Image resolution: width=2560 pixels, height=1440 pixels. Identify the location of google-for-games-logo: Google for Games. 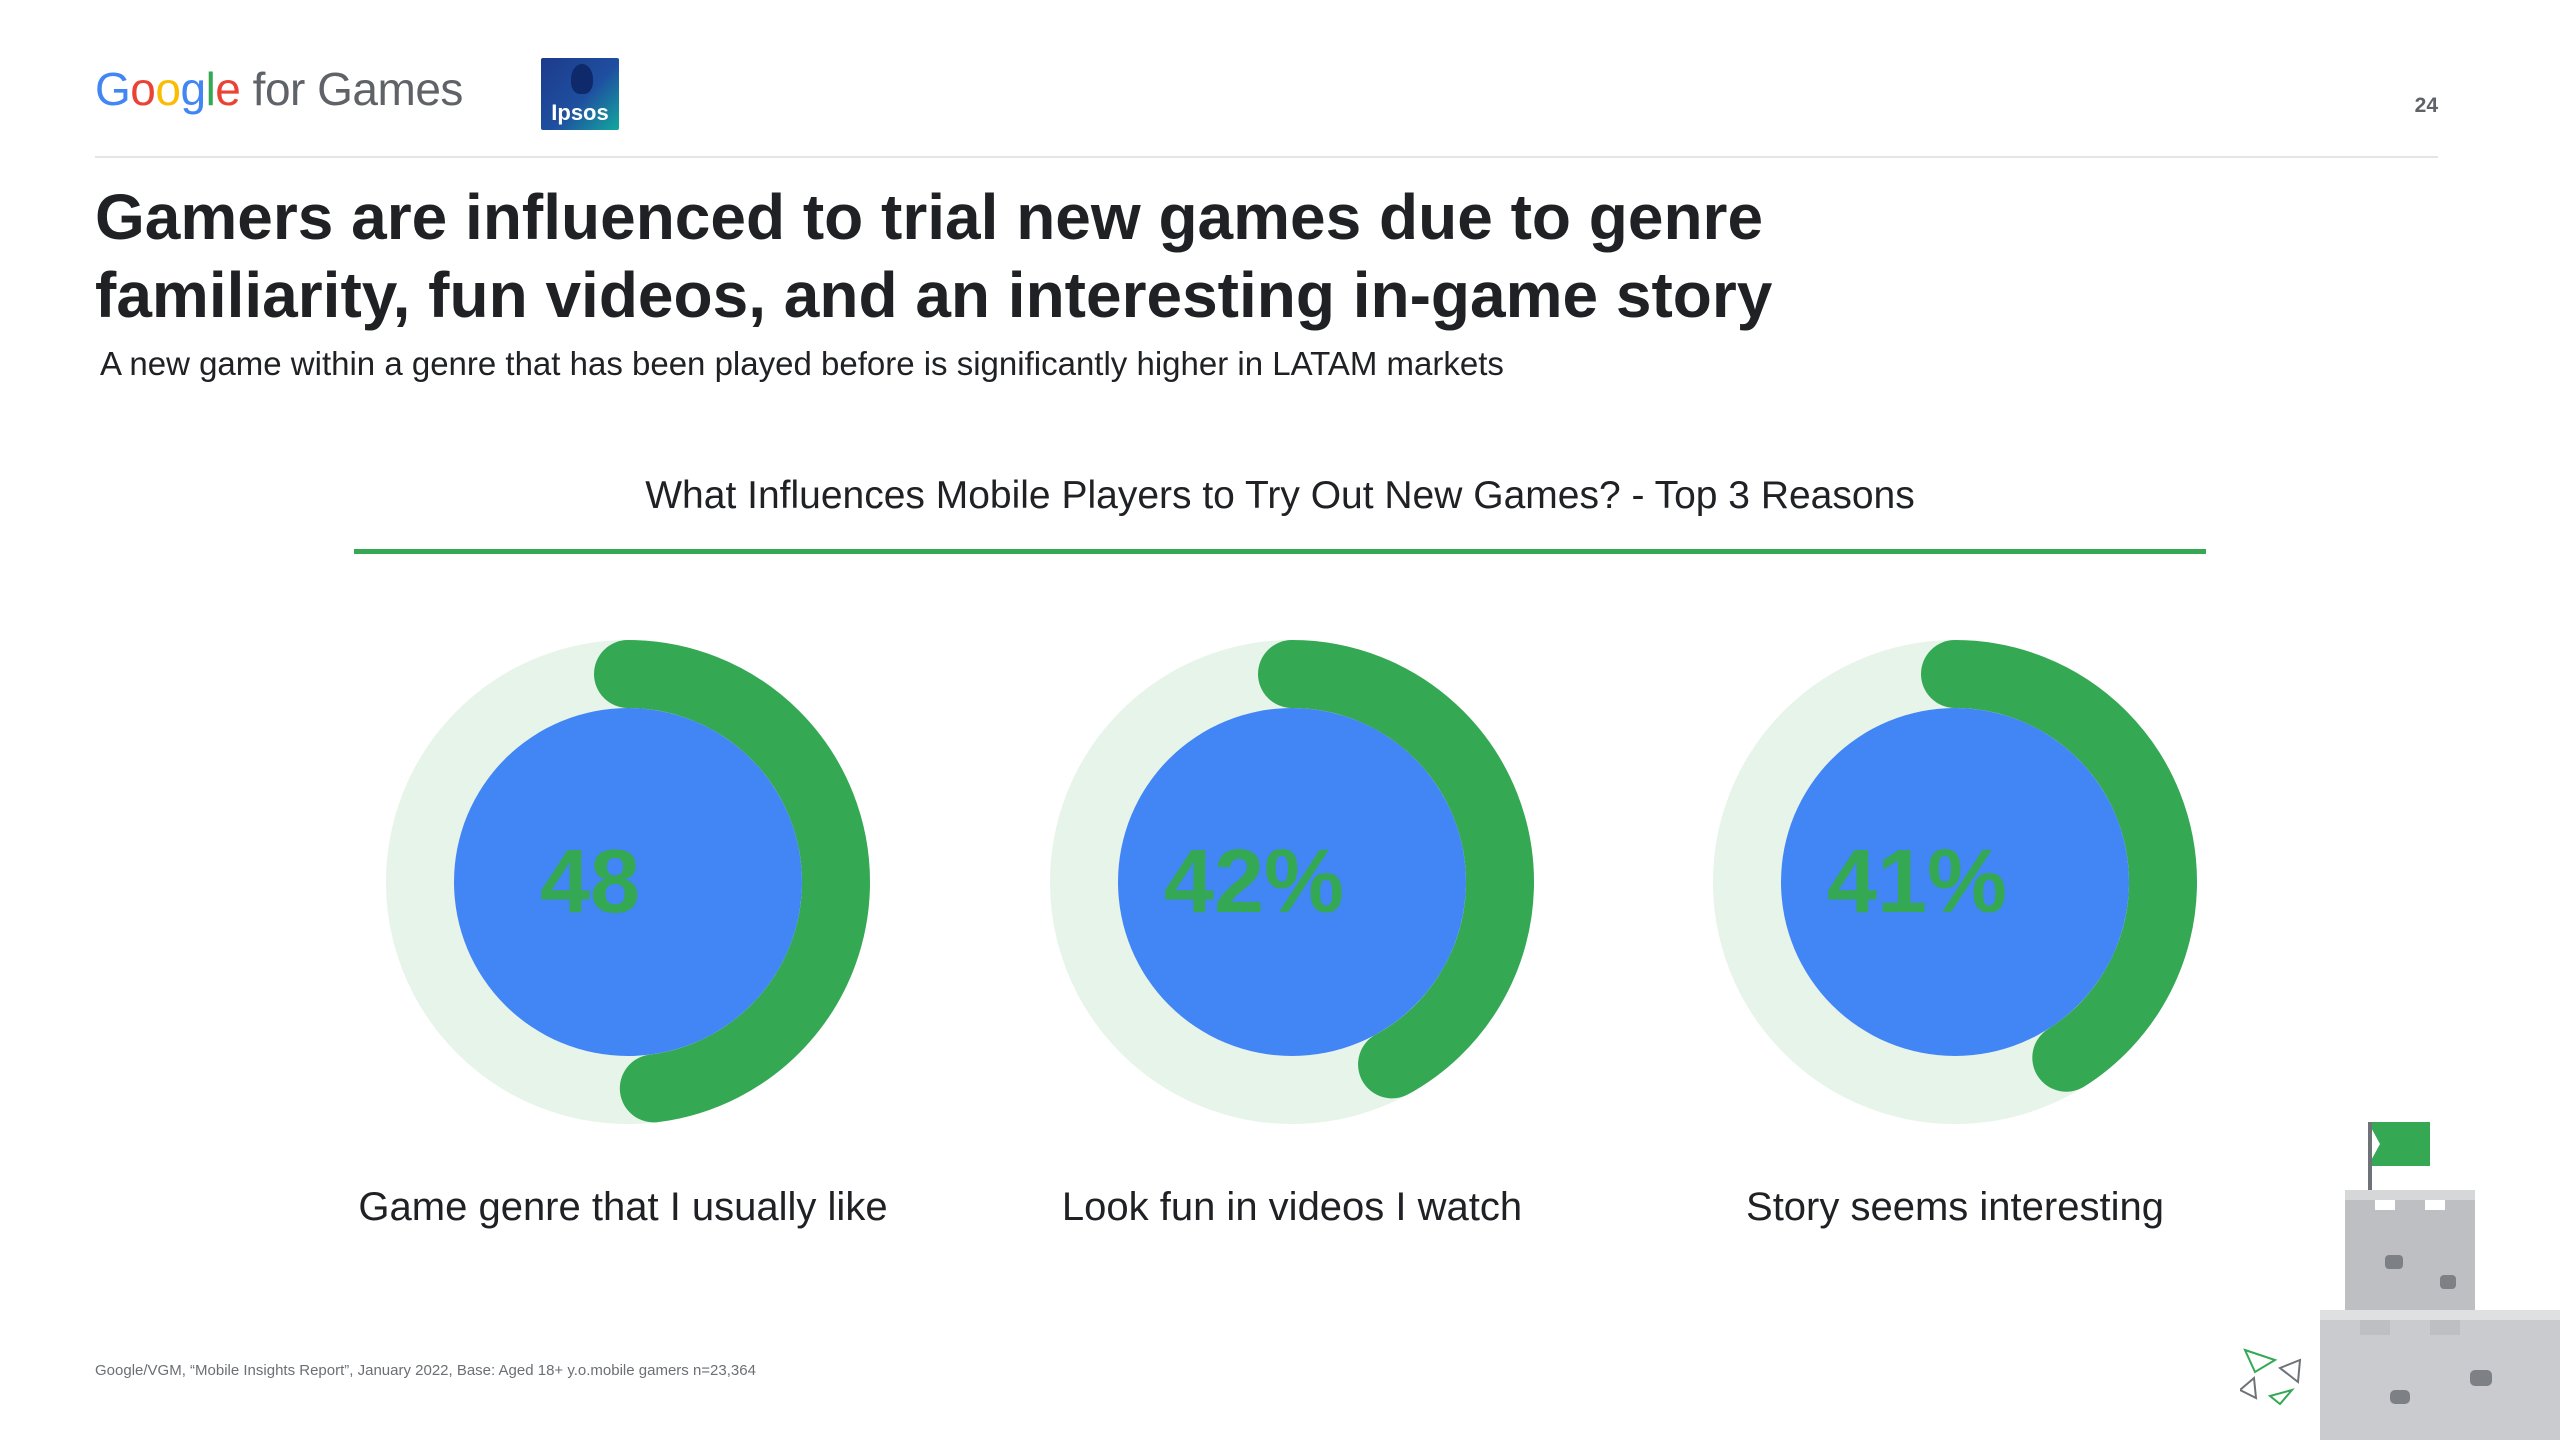
(279, 89).